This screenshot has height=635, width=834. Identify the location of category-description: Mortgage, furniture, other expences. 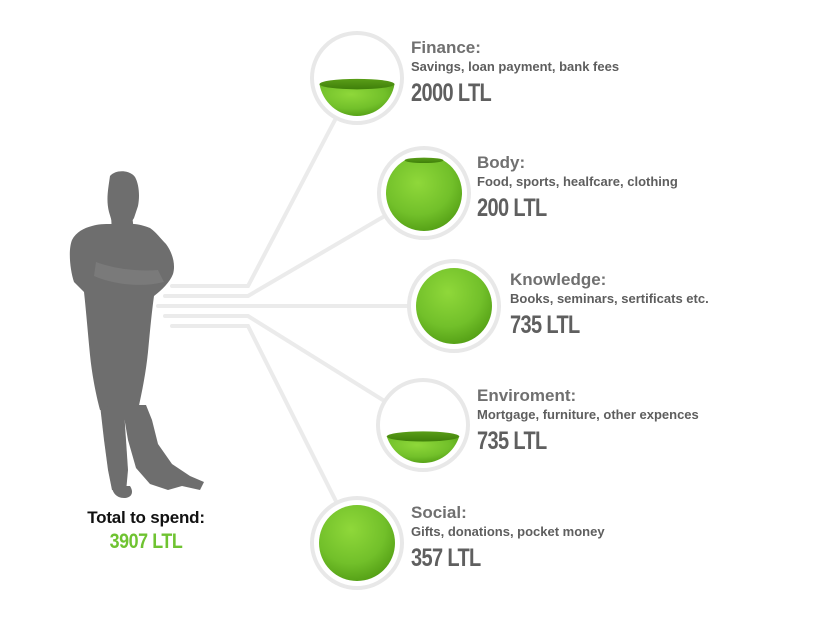
(588, 414).